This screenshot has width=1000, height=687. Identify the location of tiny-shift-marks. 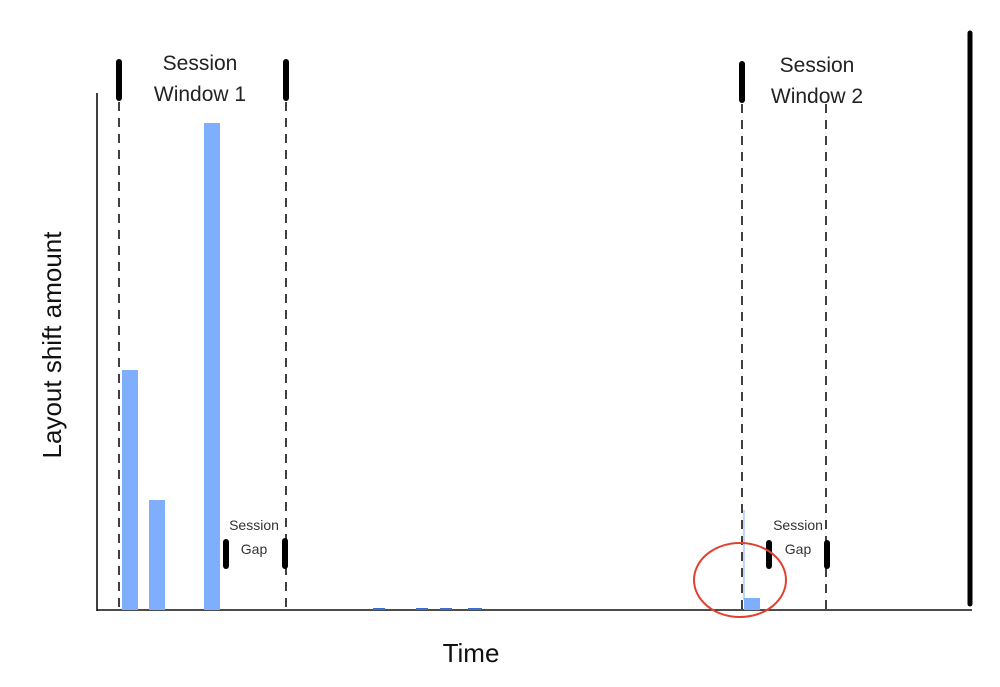
(427, 609).